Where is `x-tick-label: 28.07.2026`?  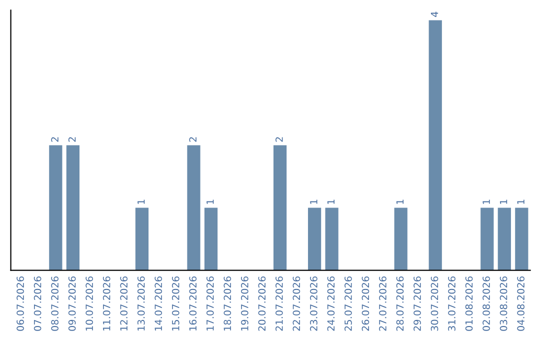
x-tick-label: 28.07.2026 is located at coordinates (400, 303).